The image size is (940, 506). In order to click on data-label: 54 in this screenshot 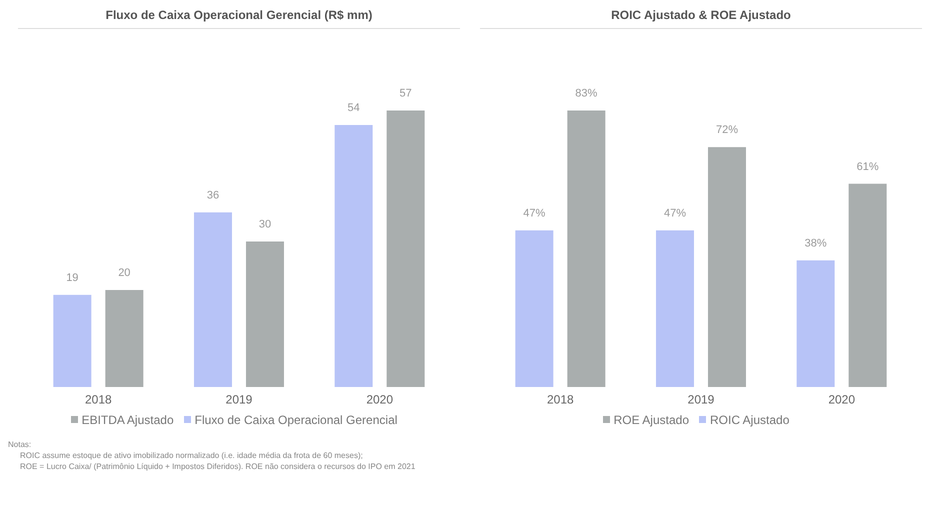, I will do `click(354, 108)`.